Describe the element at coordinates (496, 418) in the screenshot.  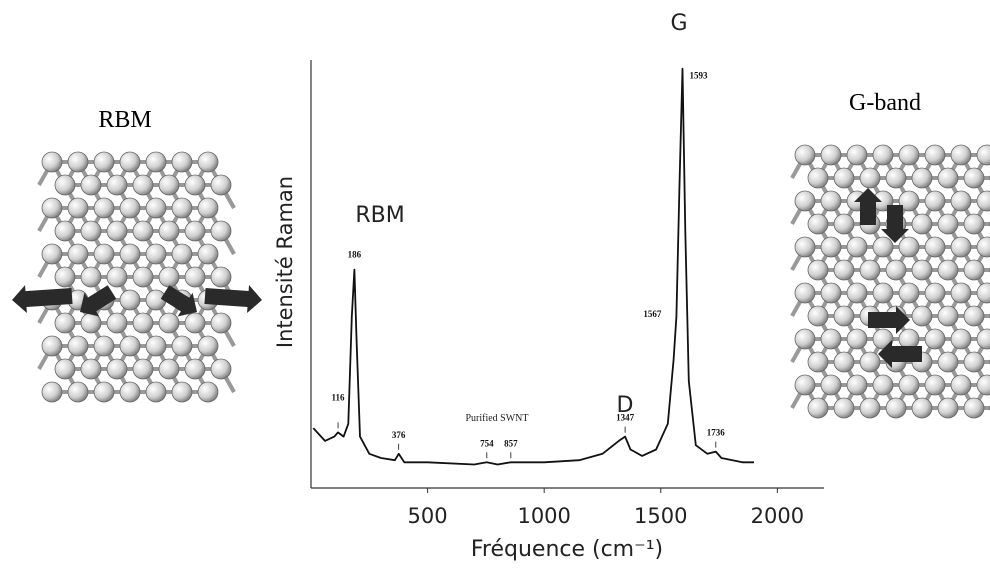
I see `annotation: Purified SWNT` at that location.